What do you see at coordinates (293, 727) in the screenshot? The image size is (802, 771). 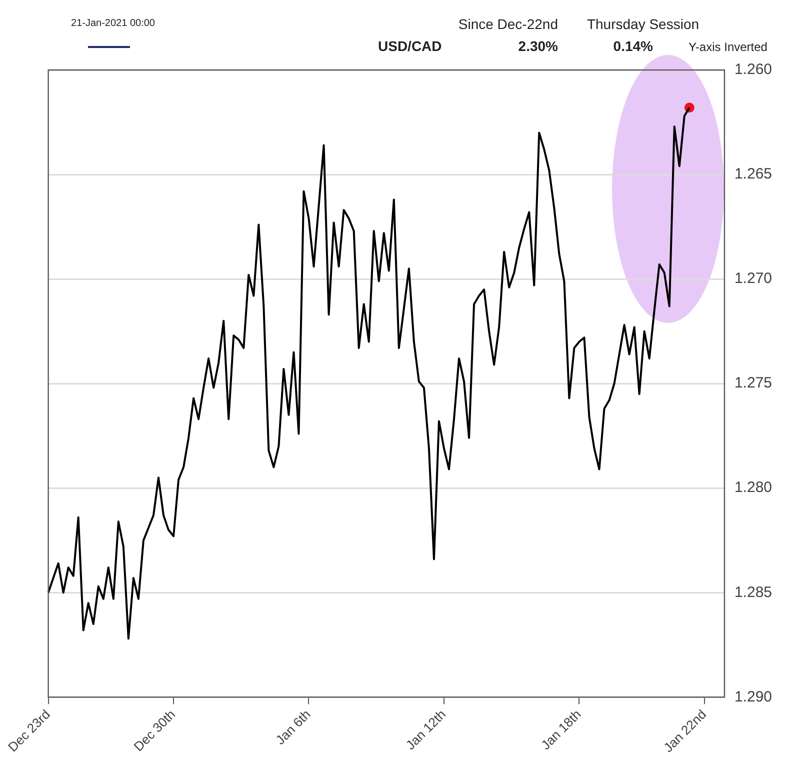 I see `x-tick-label: Jan 6th` at bounding box center [293, 727].